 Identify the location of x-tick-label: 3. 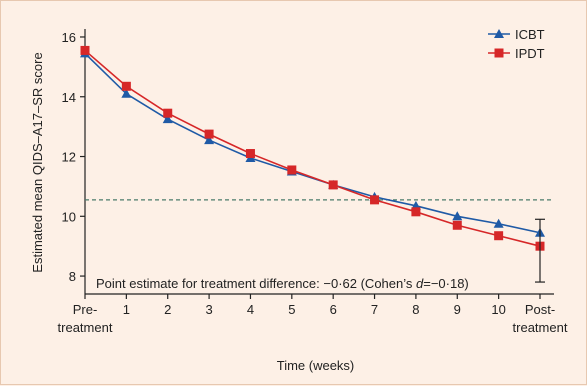
(208, 309).